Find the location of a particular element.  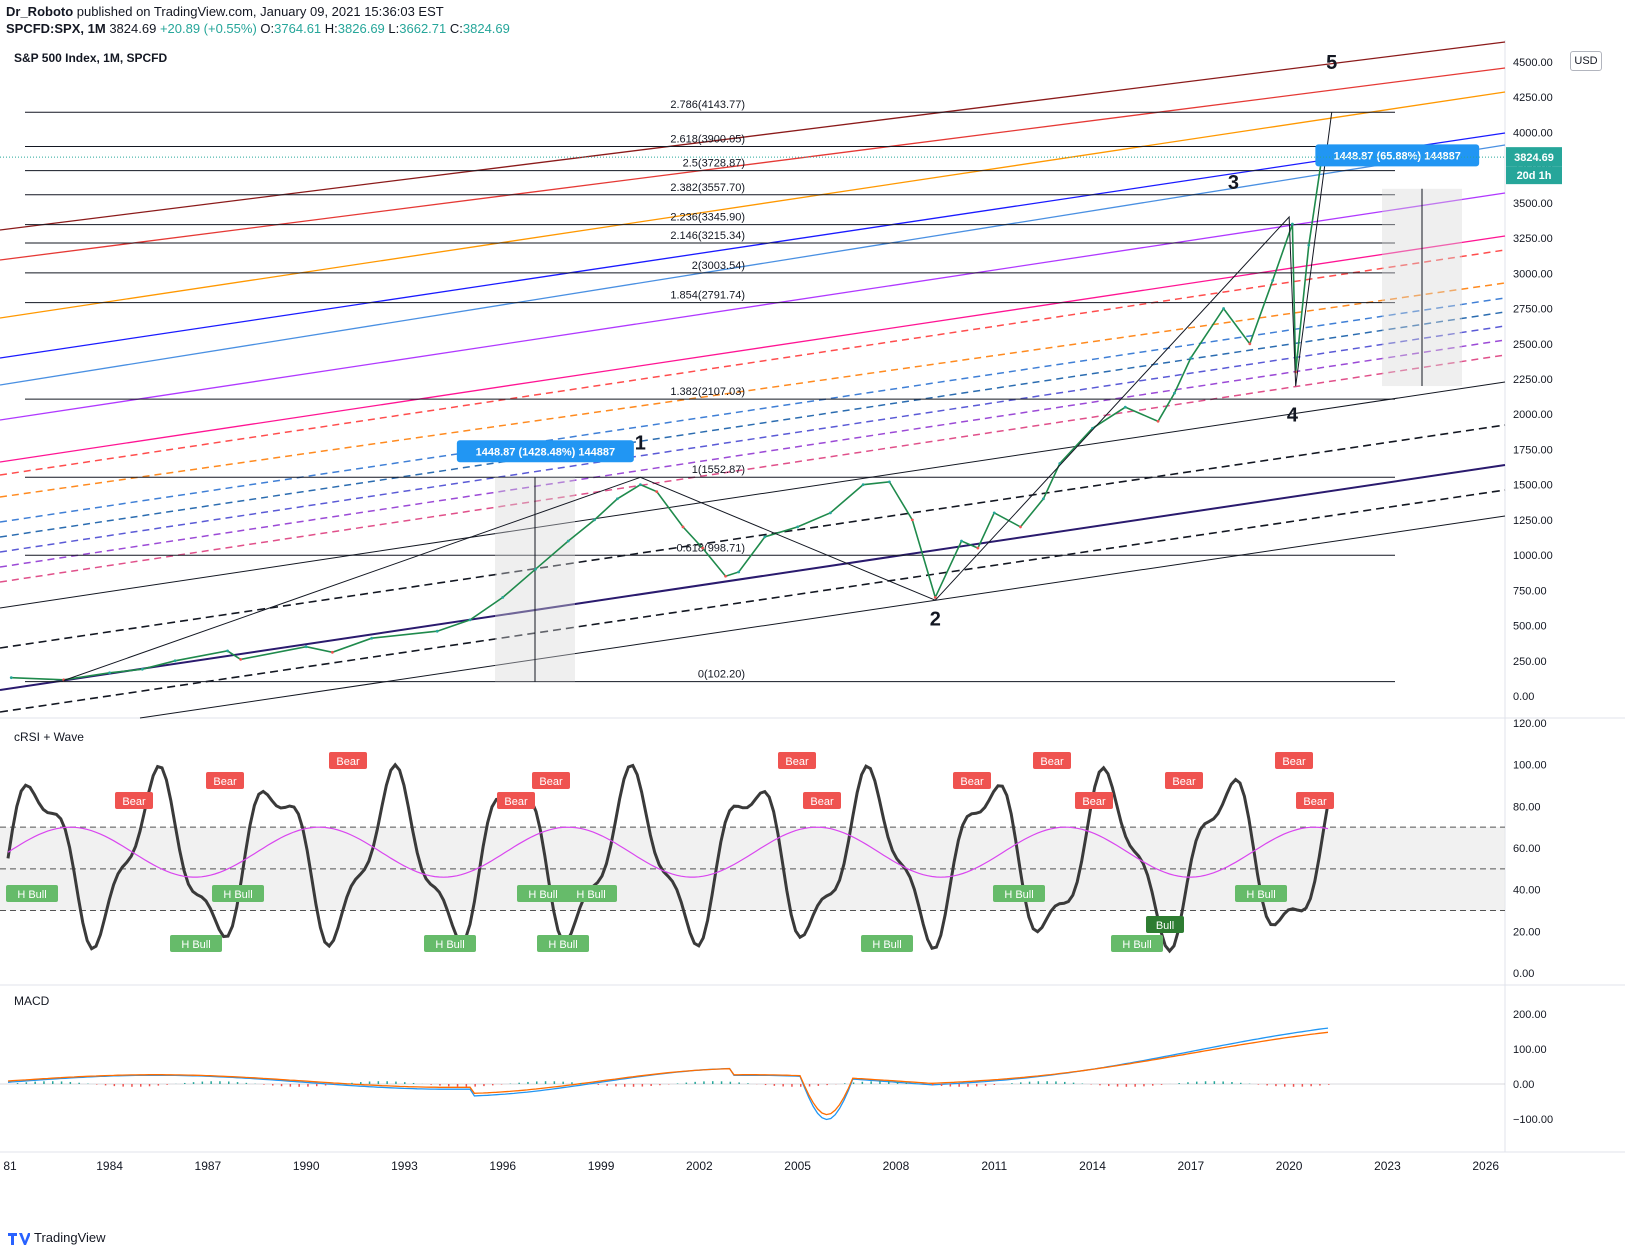

tradingview-brand: TradingView is located at coordinates (70, 1237).